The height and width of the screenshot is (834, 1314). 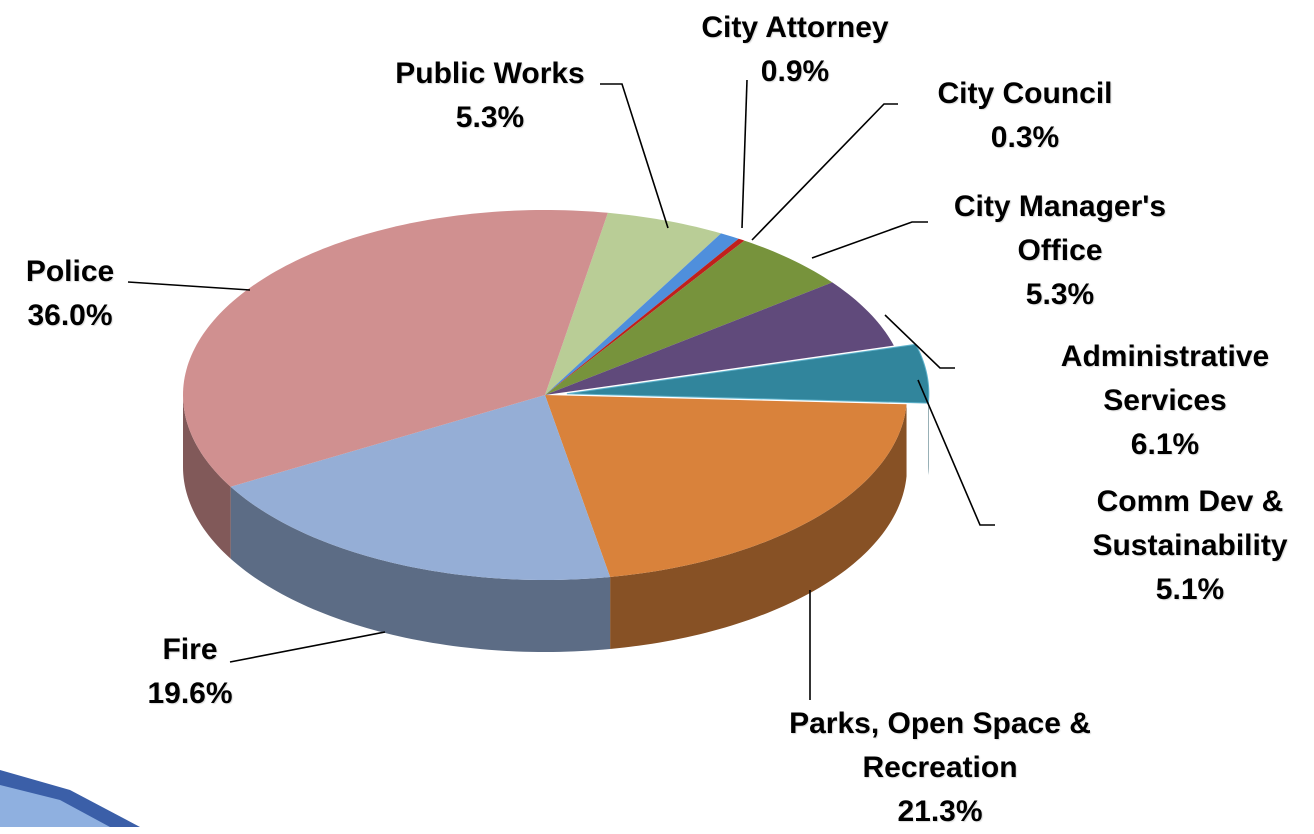 What do you see at coordinates (190, 650) in the screenshot?
I see `category-label: Fire` at bounding box center [190, 650].